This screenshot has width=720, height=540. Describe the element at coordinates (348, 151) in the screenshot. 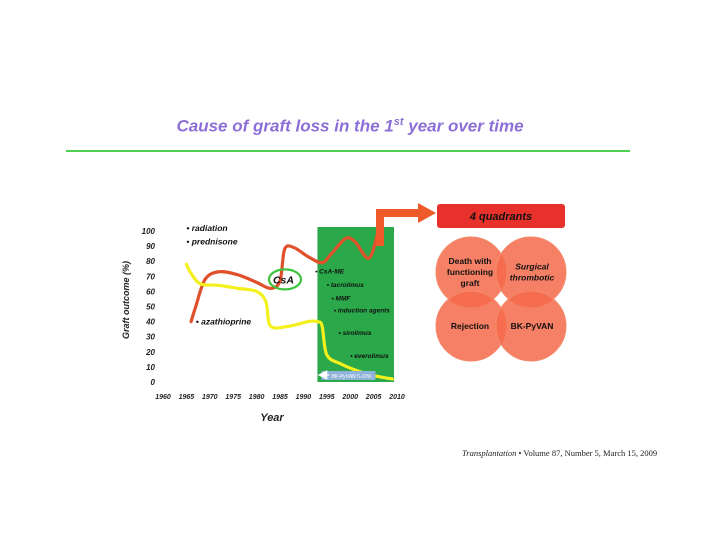

I see `title-divider` at that location.